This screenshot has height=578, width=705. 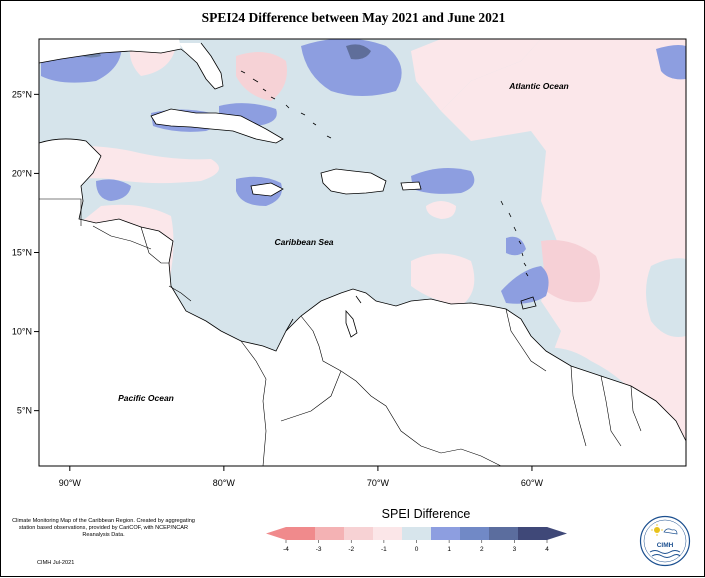 What do you see at coordinates (570, 271) in the screenshot?
I see `field-negative-windward` at bounding box center [570, 271].